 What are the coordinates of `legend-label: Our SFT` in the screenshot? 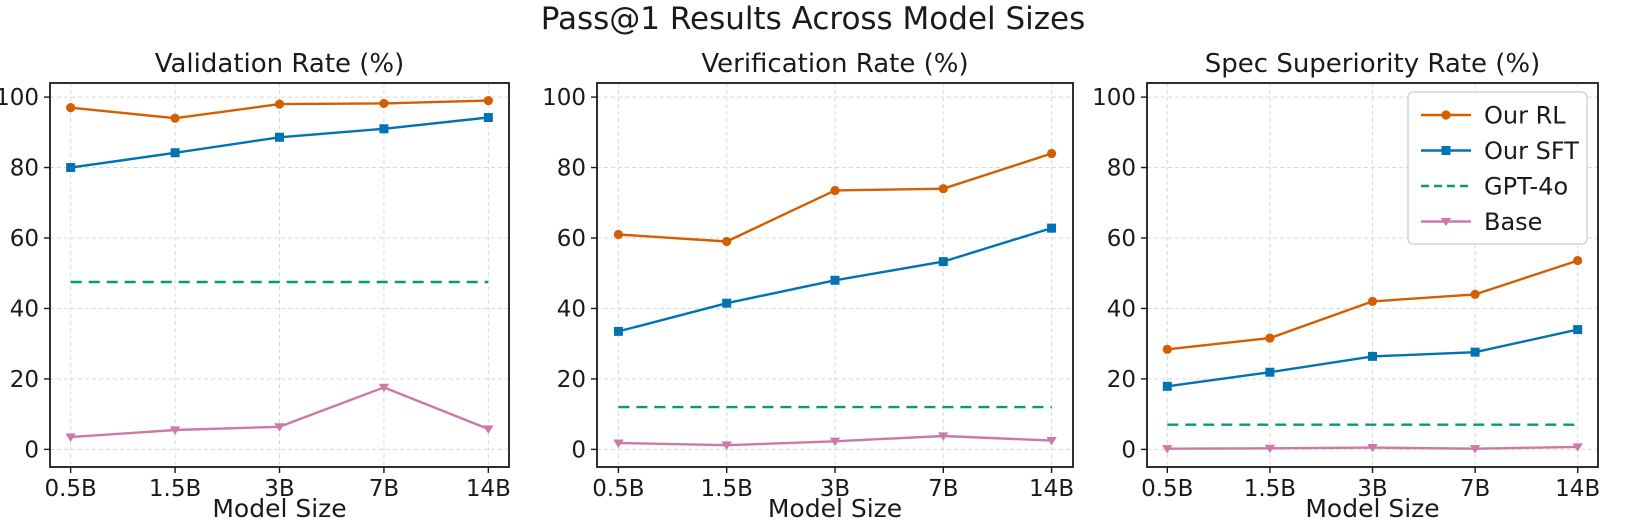 It's located at (1531, 151).